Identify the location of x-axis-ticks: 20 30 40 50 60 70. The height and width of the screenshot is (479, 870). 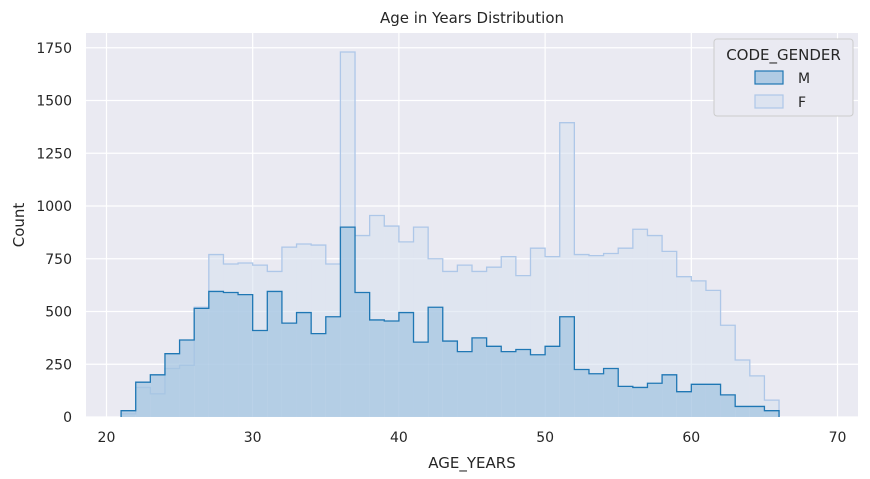
(472, 438).